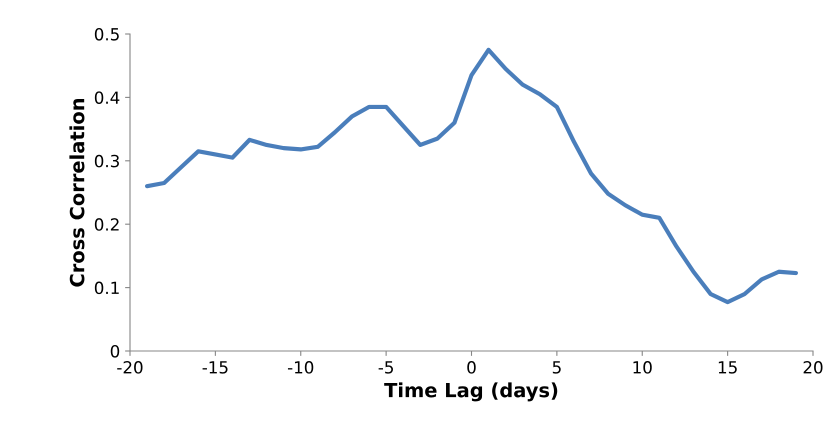 Image resolution: width=839 pixels, height=441 pixels. I want to click on y-tick-label: 0.1, so click(106, 288).